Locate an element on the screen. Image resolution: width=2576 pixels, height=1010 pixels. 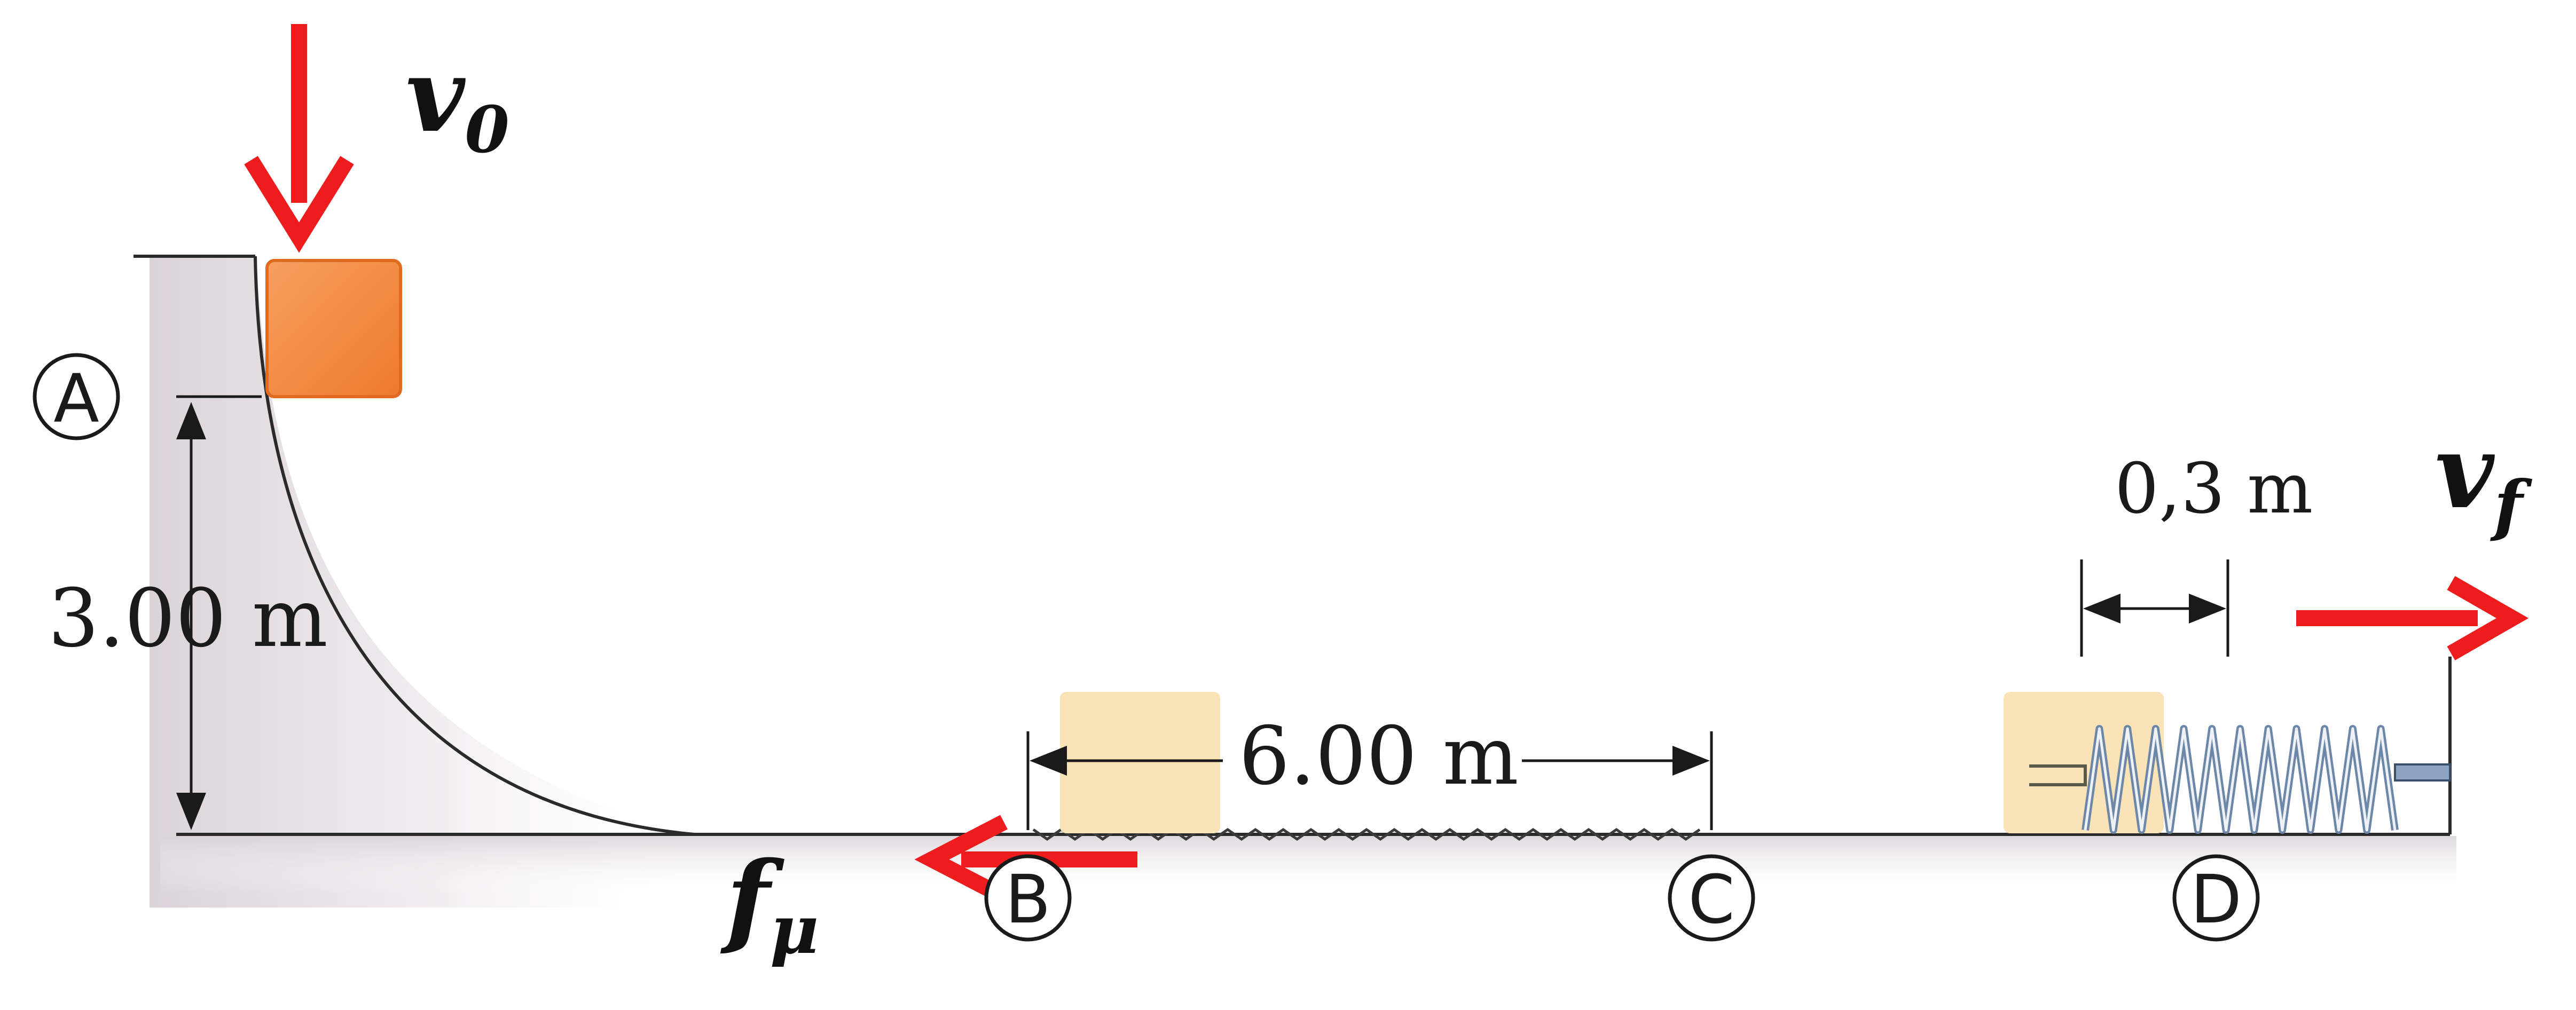
svg-text: D is located at coordinates (2216, 900).